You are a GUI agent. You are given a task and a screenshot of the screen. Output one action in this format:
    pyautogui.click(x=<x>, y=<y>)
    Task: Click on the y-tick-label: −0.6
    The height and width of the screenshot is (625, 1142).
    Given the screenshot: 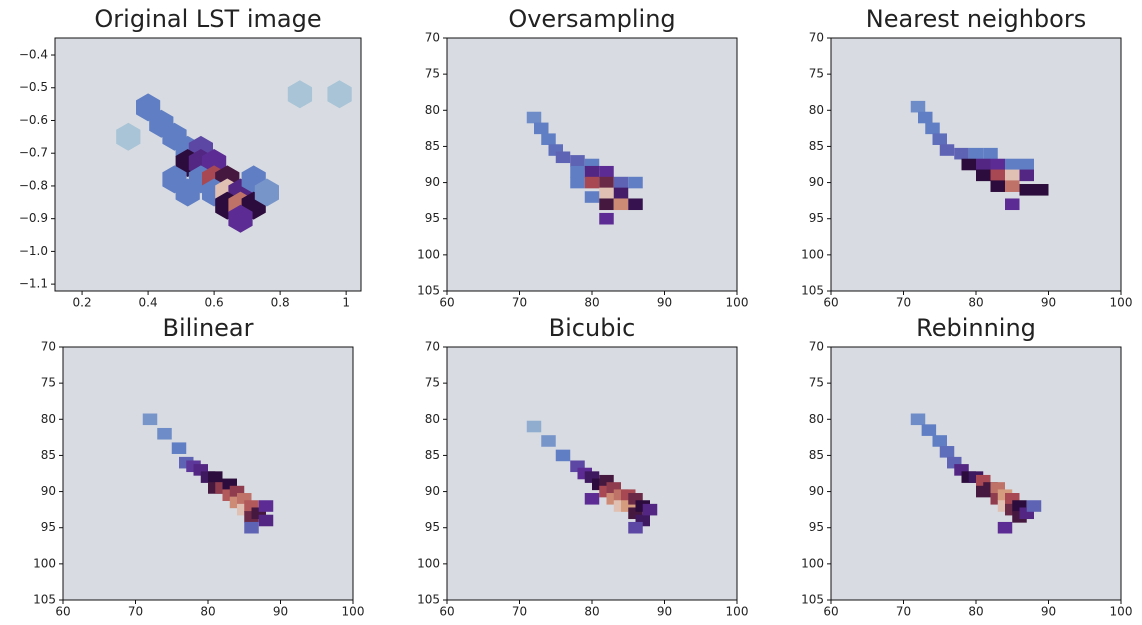 What is the action you would take?
    pyautogui.click(x=33, y=120)
    